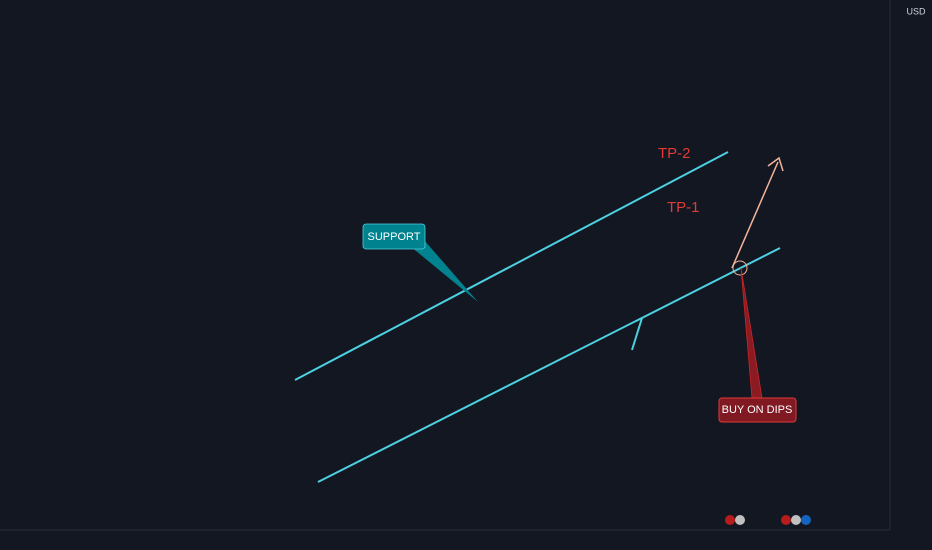 This screenshot has height=550, width=932. I want to click on buy-box, so click(757, 410).